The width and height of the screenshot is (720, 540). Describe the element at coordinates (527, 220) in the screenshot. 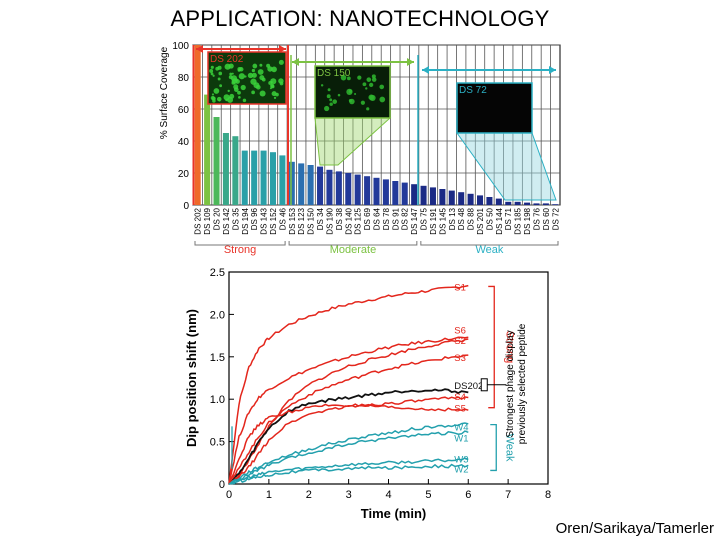

I see `bar-category-label: DS 198` at that location.